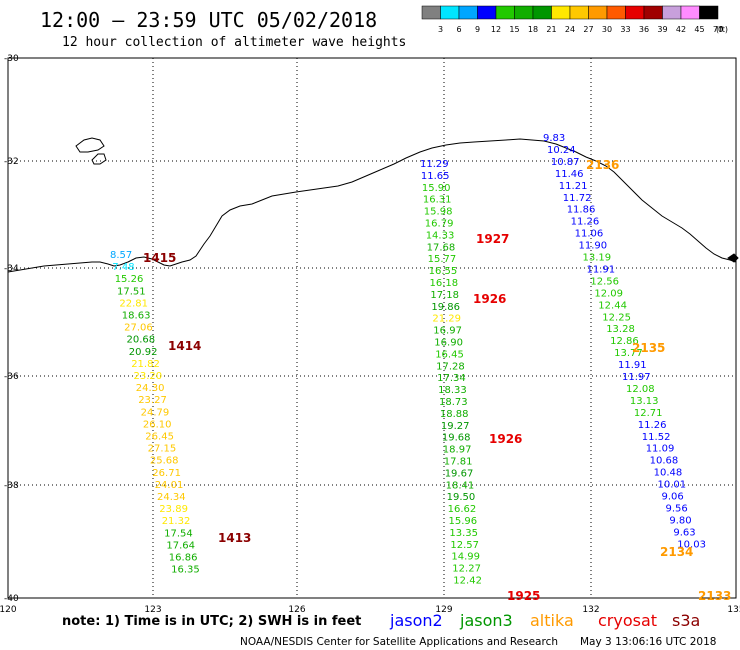 This screenshot has width=740, height=650. What do you see at coordinates (664, 461) in the screenshot?
I see `swh-value: 10.68` at bounding box center [664, 461].